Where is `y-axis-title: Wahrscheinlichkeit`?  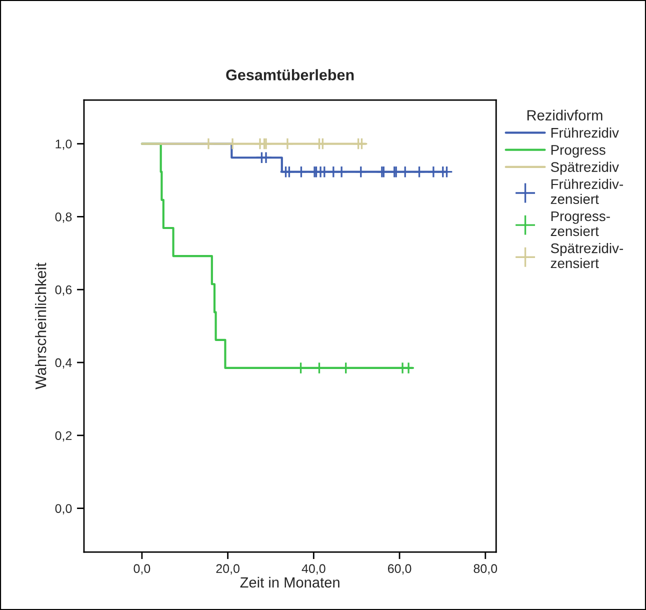 y-axis-title: Wahrscheinlichkeit is located at coordinates (40, 326).